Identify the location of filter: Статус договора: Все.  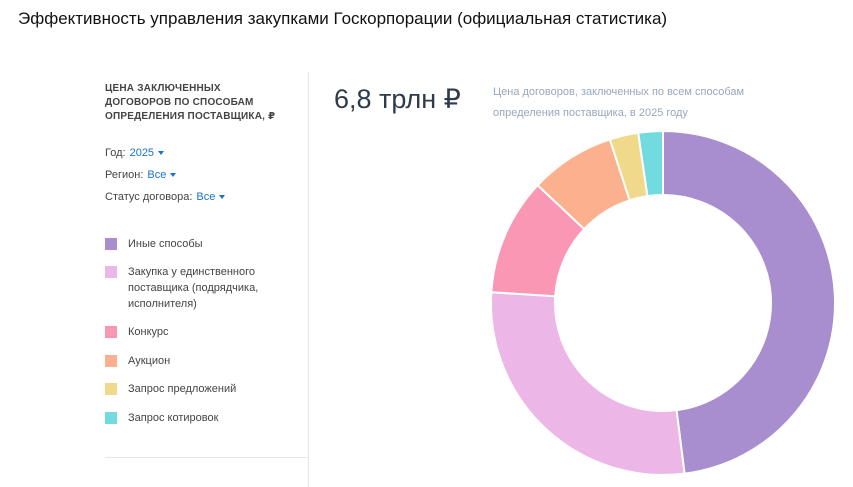
(165, 197).